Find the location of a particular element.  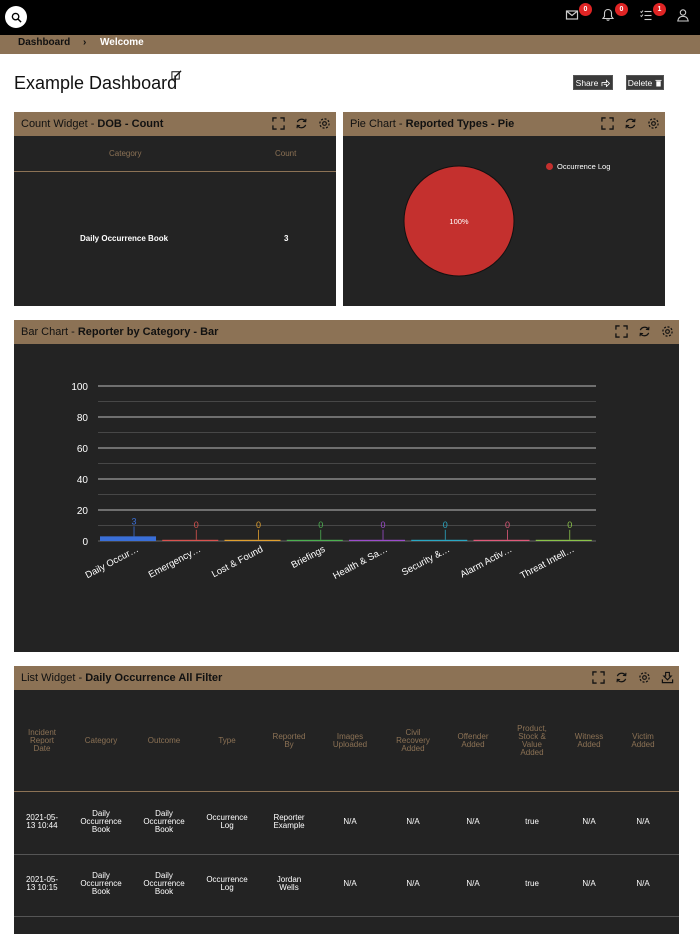

user-menu-button is located at coordinates (685, 17).